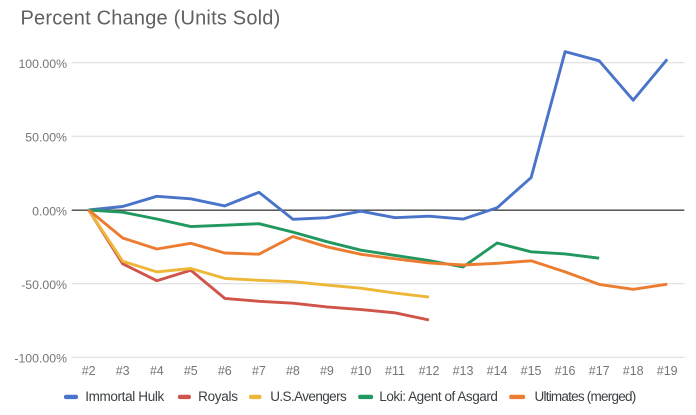 Image resolution: width=696 pixels, height=415 pixels. Describe the element at coordinates (395, 371) in the screenshot. I see `svg-text: #11` at that location.